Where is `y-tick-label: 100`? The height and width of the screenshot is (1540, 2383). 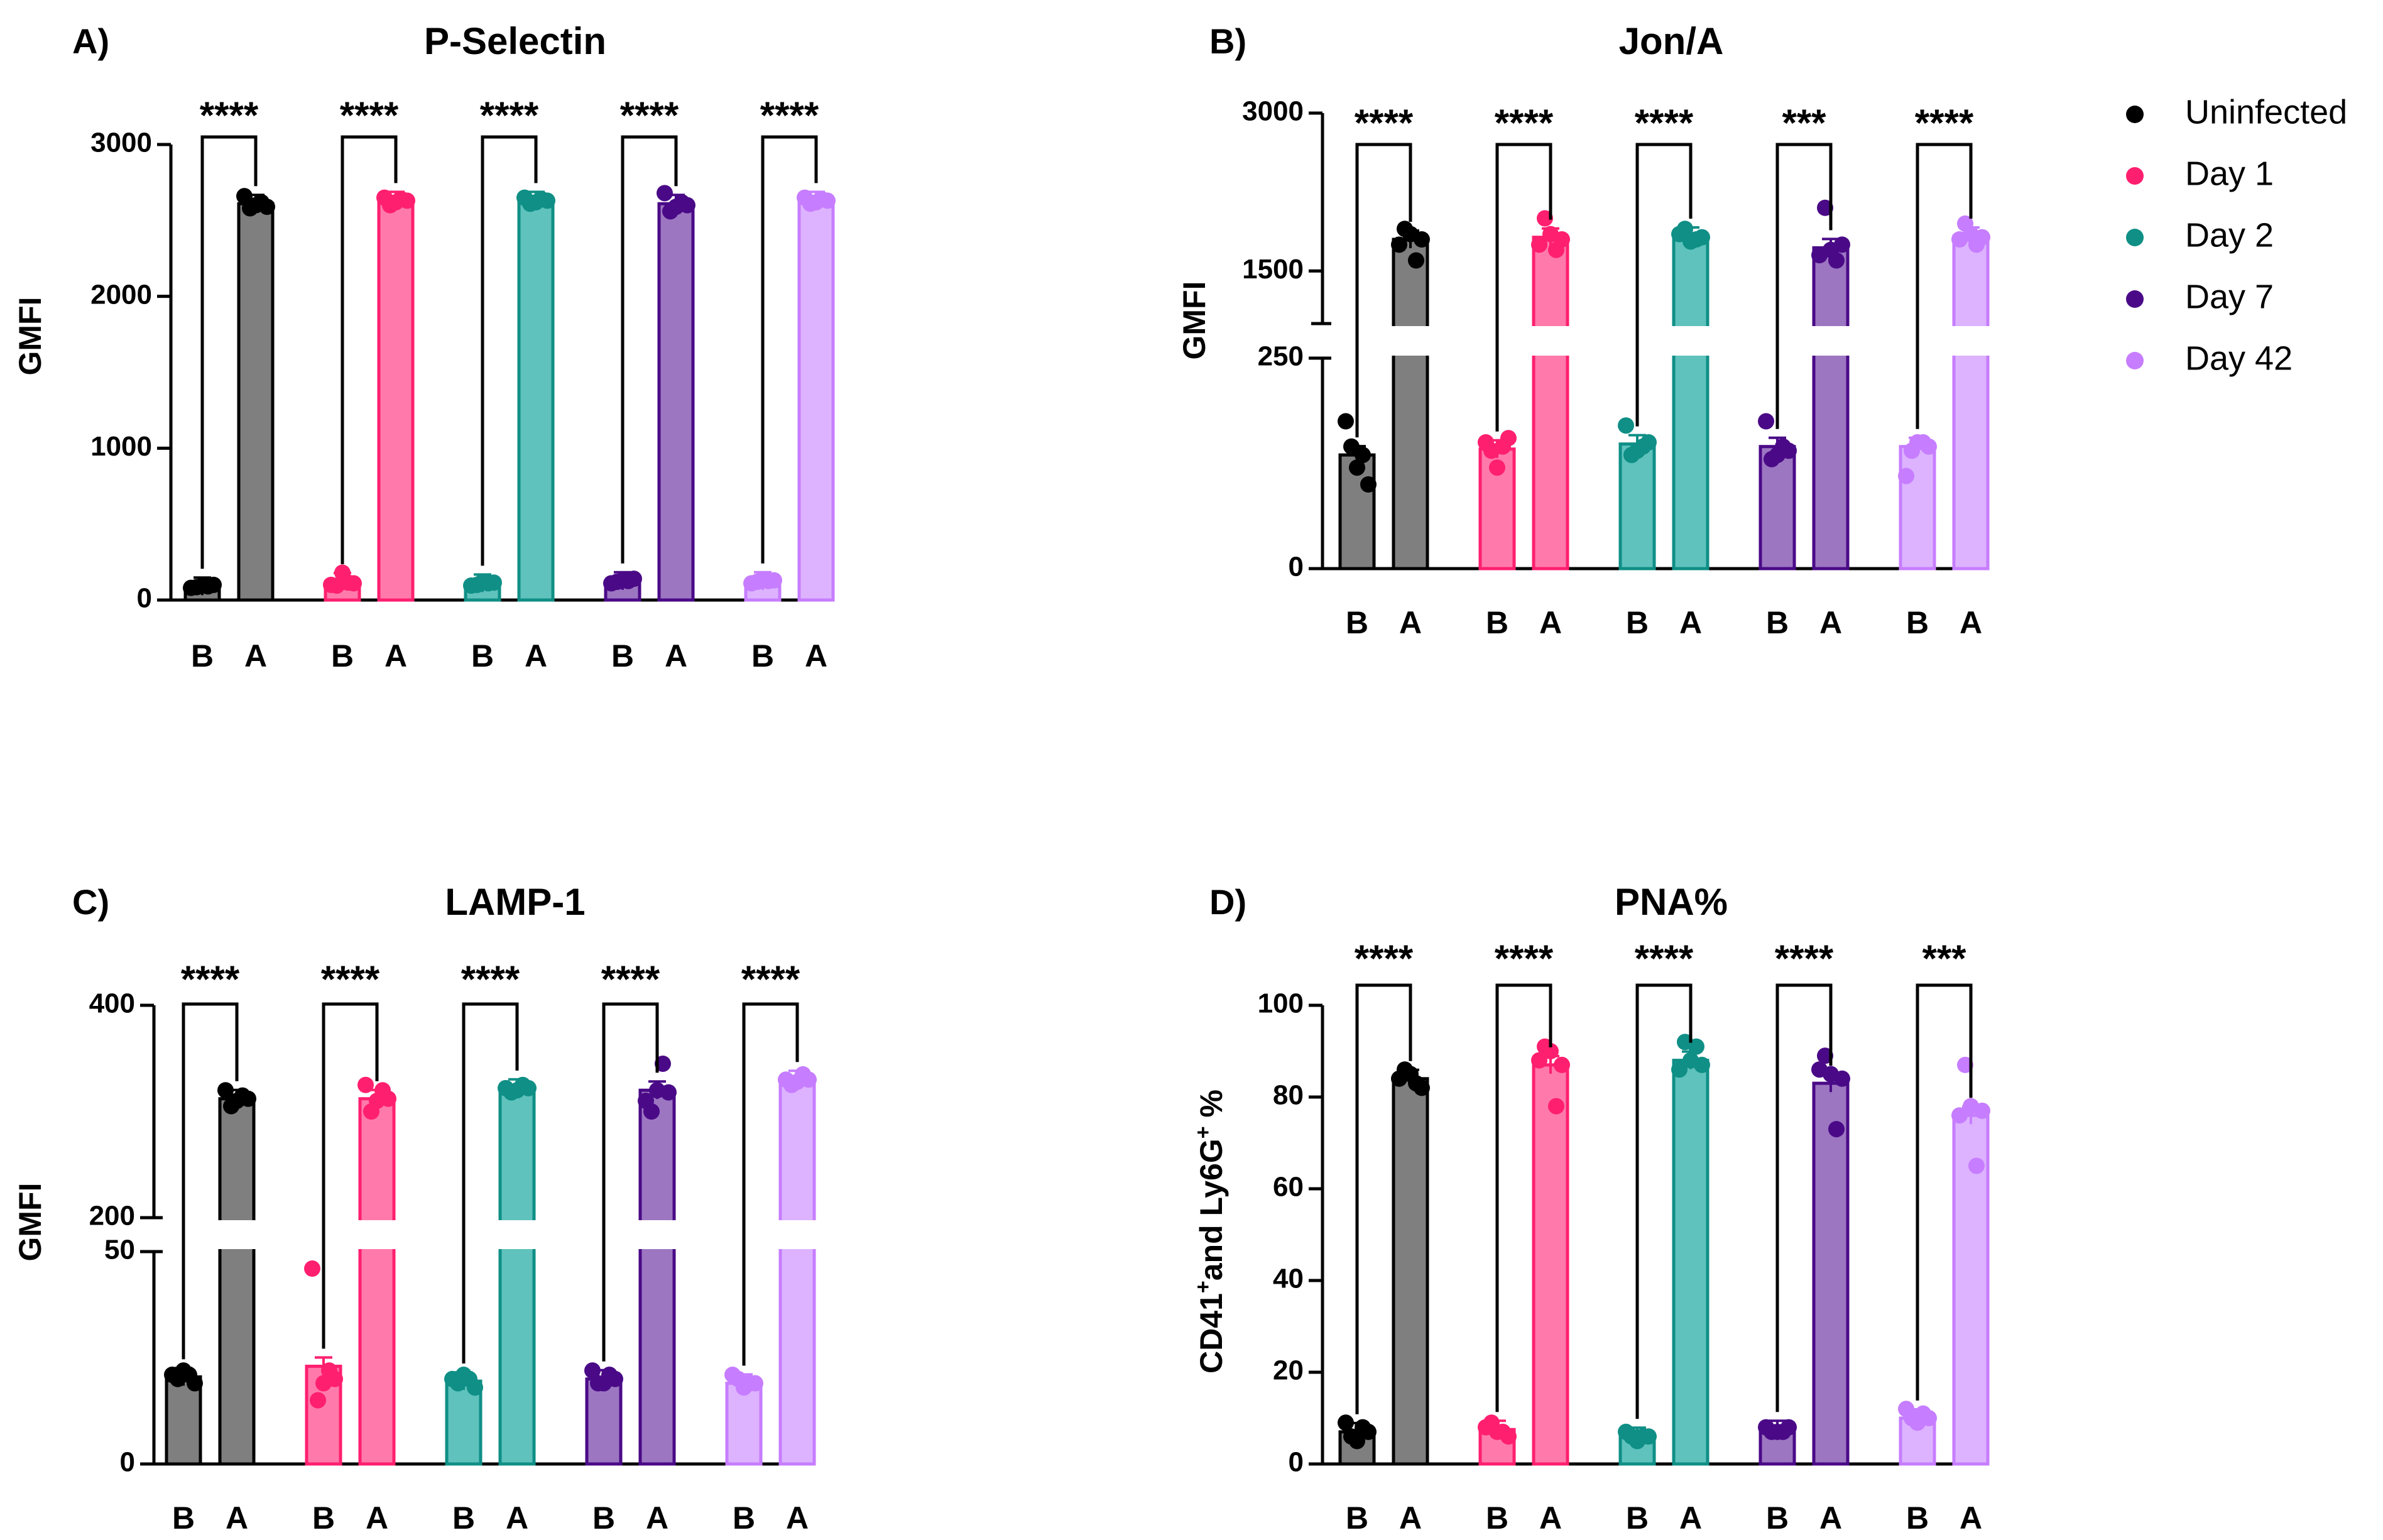
y-tick-label: 100 is located at coordinates (1281, 1003).